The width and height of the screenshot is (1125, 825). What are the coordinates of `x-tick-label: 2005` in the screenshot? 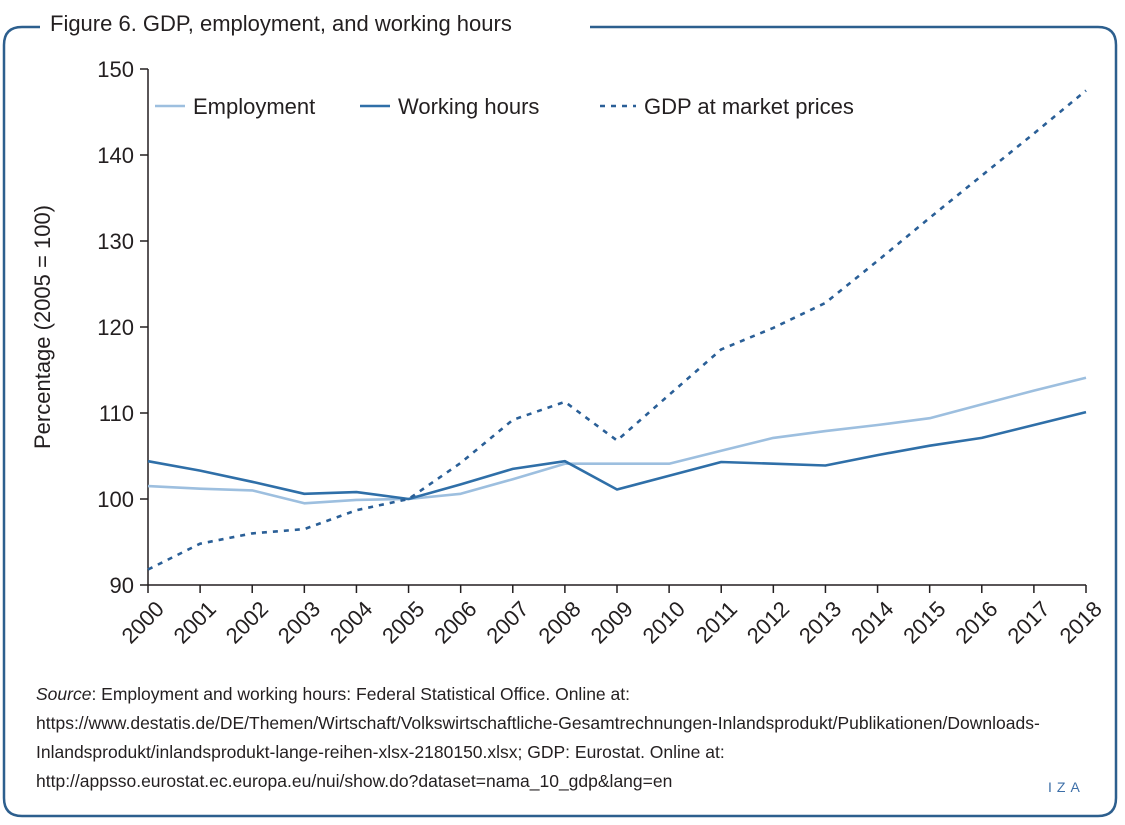 It's located at (403, 622).